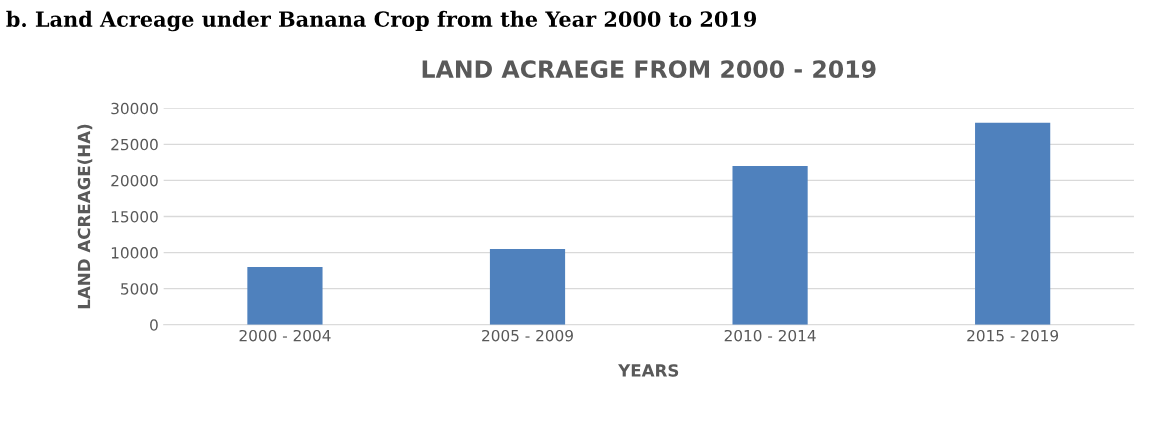 The height and width of the screenshot is (433, 1169). Describe the element at coordinates (649, 69) in the screenshot. I see `chart-title: LAND ACRAEGE FROM 2000 - 2019` at that location.